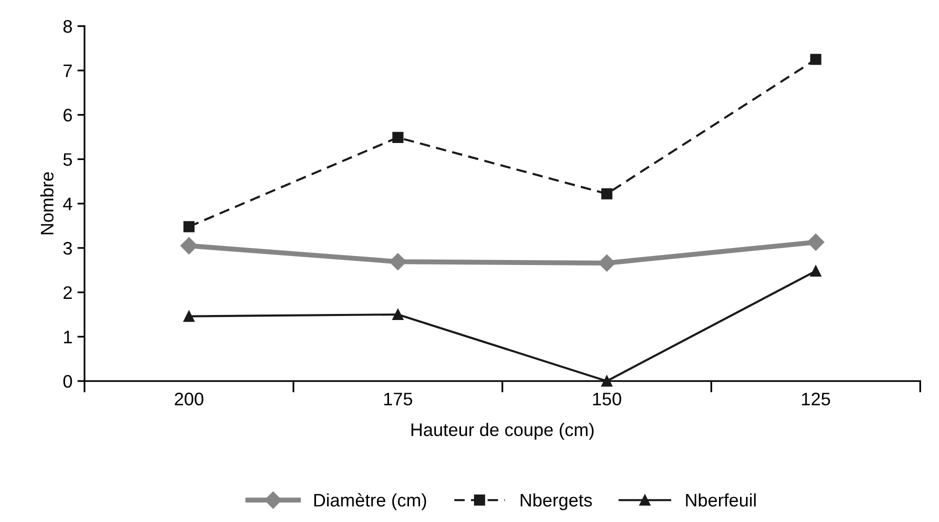  What do you see at coordinates (816, 399) in the screenshot?
I see `x-tick-label: 125` at bounding box center [816, 399].